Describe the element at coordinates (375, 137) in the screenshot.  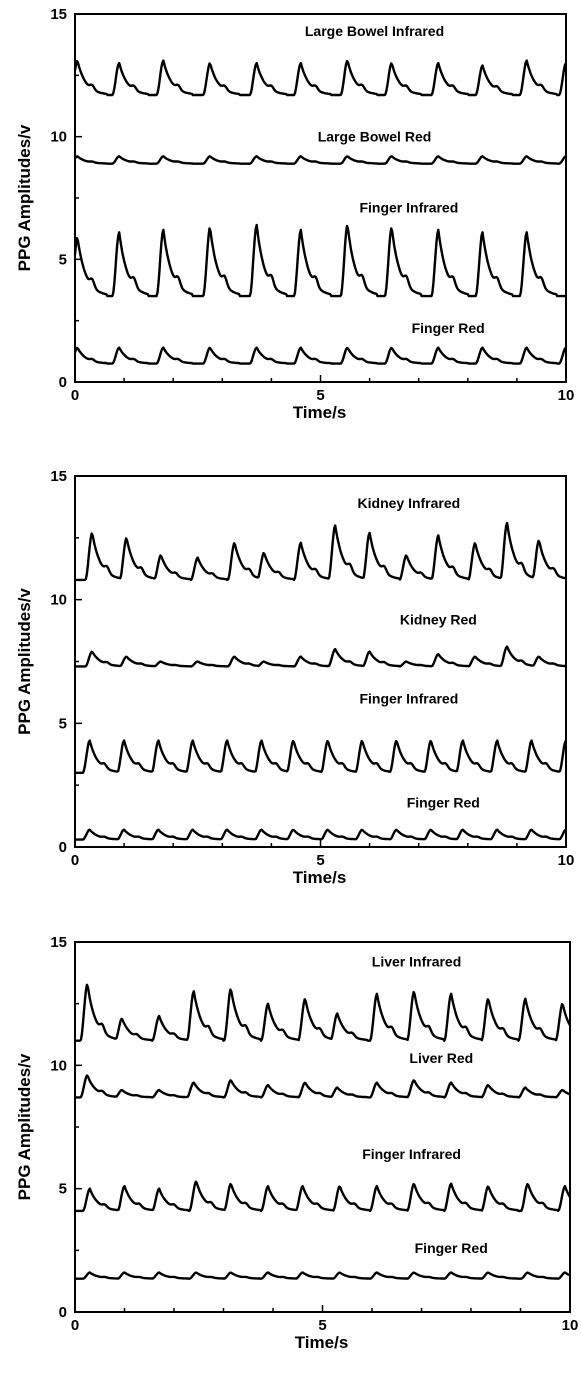
I see `series-label: Large Bowel Red` at that location.